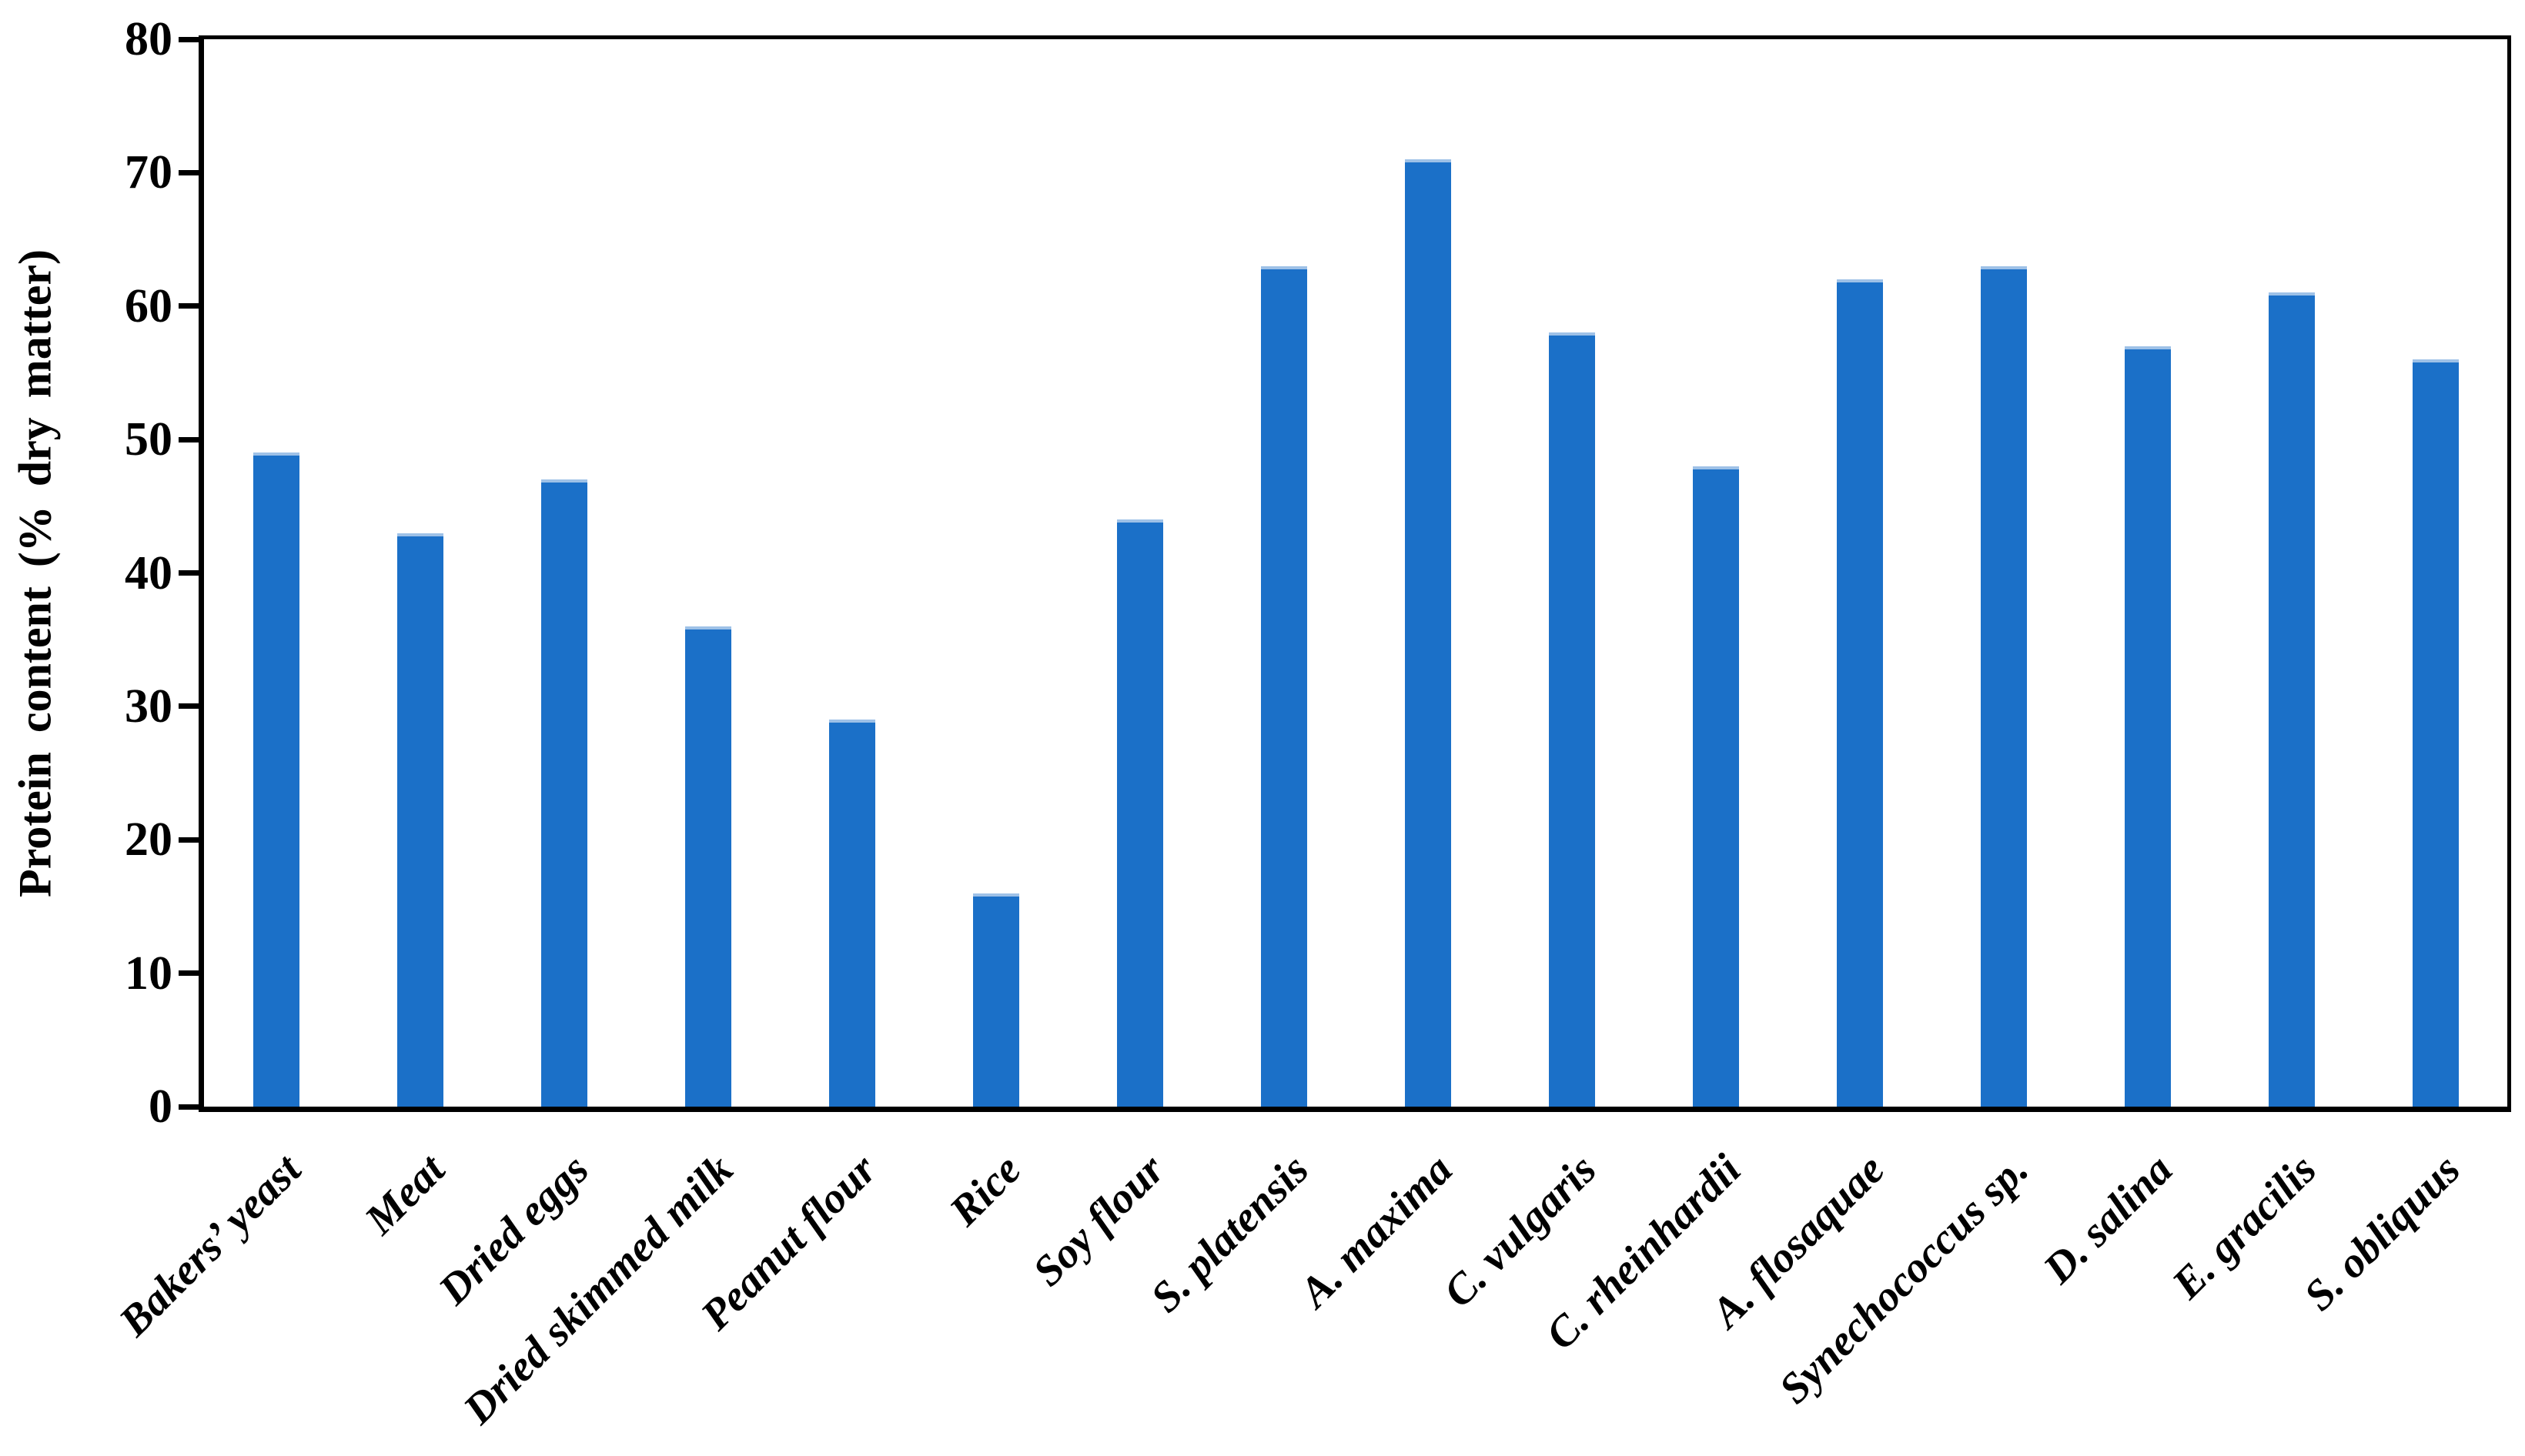 Image resolution: width=2525 pixels, height=1456 pixels. I want to click on y-tick-label: 30, so click(148, 707).